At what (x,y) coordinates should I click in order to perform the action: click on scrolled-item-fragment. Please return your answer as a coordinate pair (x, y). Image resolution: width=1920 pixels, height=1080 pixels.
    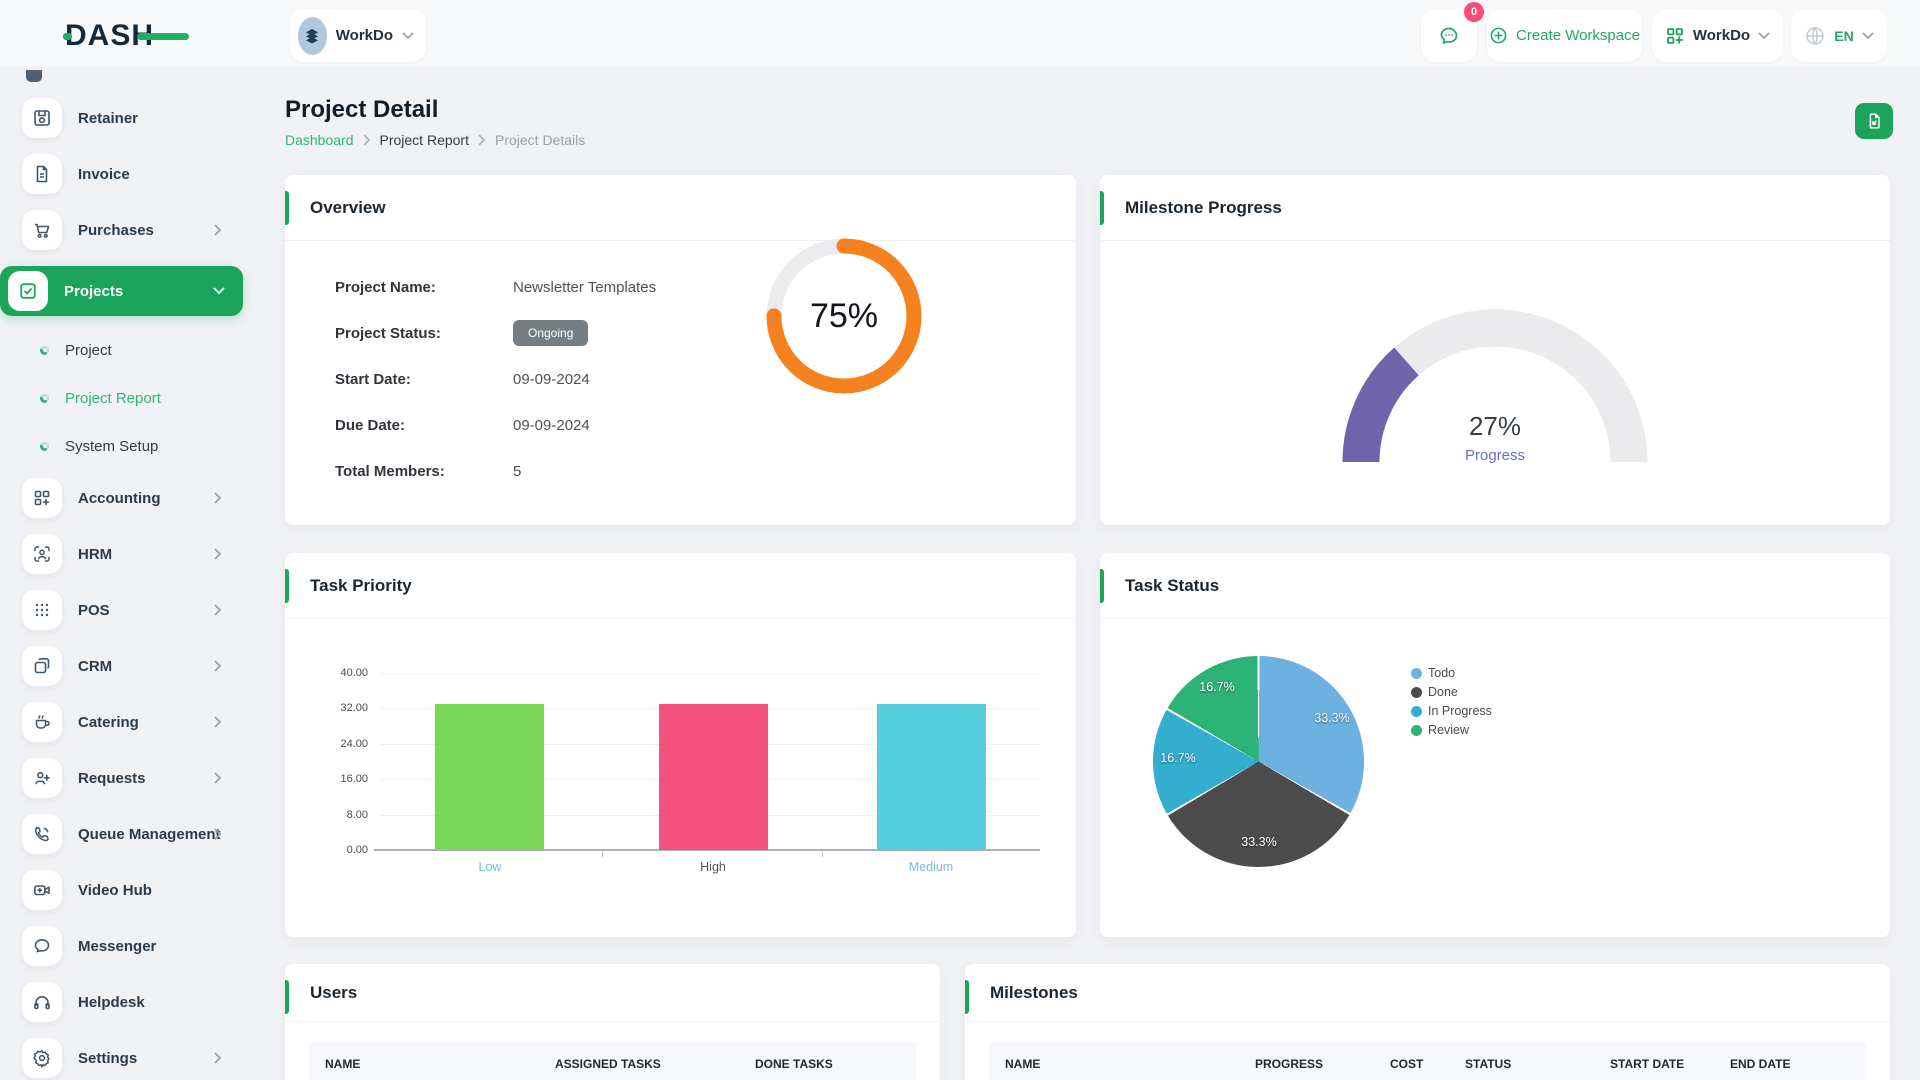
    Looking at the image, I should click on (34, 76).